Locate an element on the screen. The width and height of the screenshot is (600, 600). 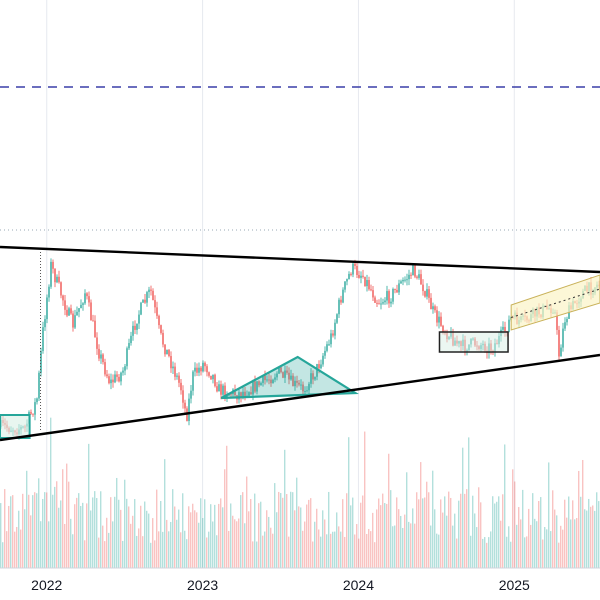
x-tick-label: 2022 is located at coordinates (46, 585).